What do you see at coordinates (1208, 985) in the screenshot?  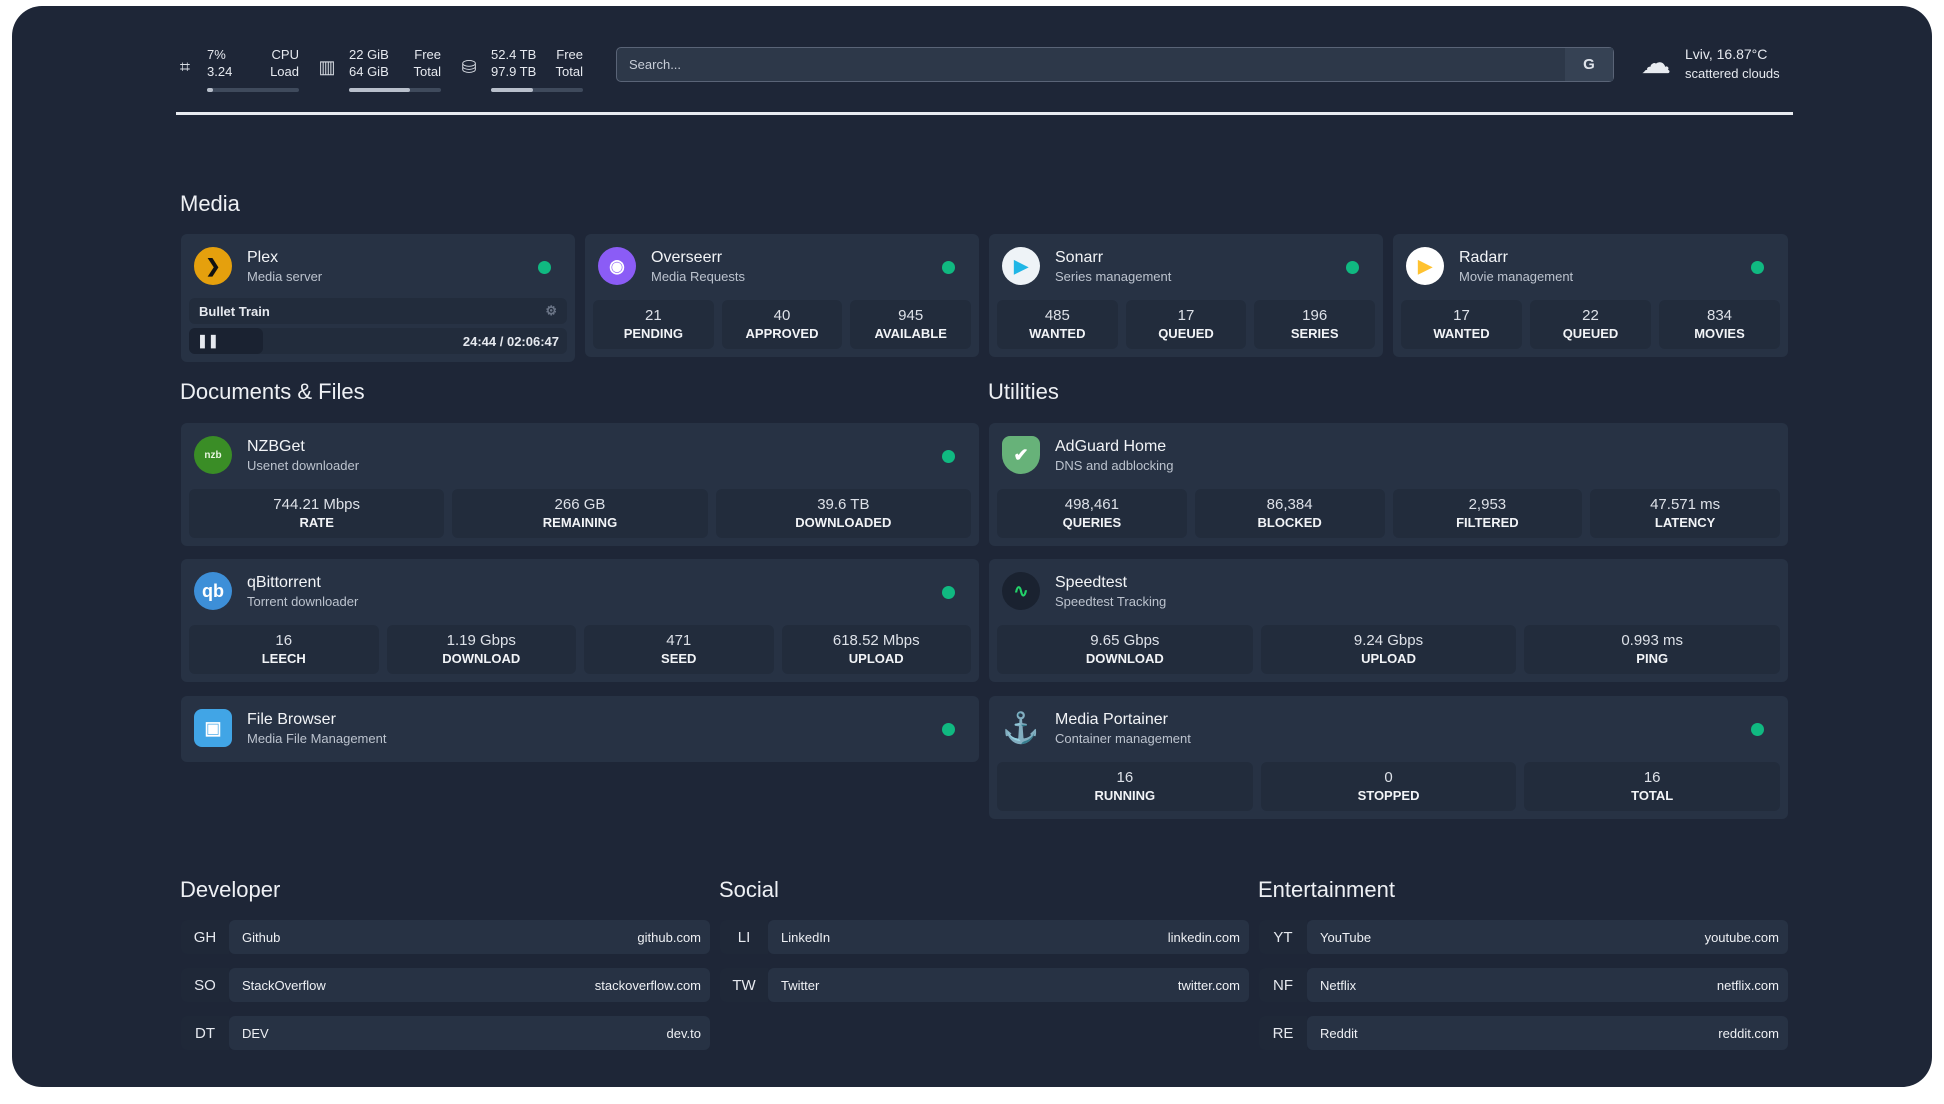 I see `bookmark-url: twitter.com` at bounding box center [1208, 985].